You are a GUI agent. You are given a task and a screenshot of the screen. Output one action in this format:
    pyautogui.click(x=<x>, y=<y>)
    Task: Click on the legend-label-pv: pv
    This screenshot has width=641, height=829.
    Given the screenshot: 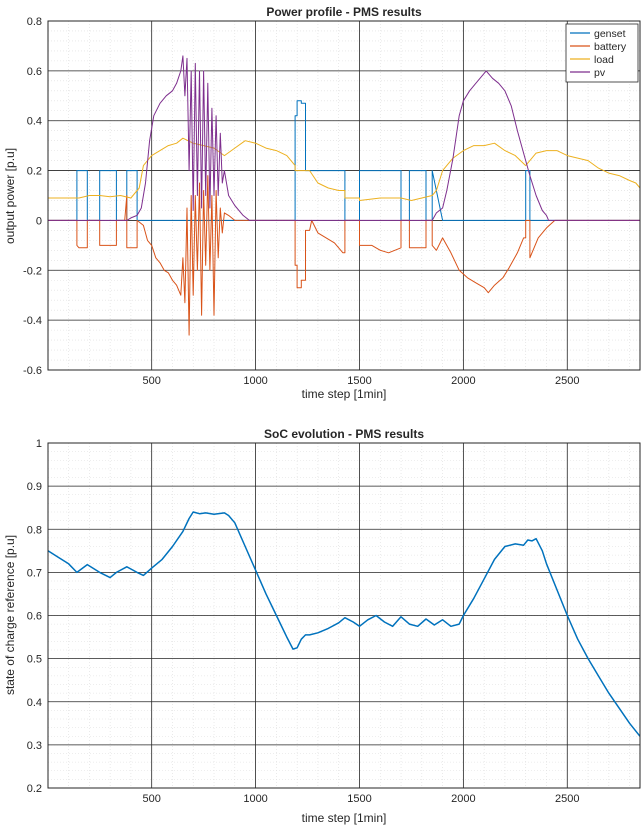 What is the action you would take?
    pyautogui.click(x=600, y=73)
    